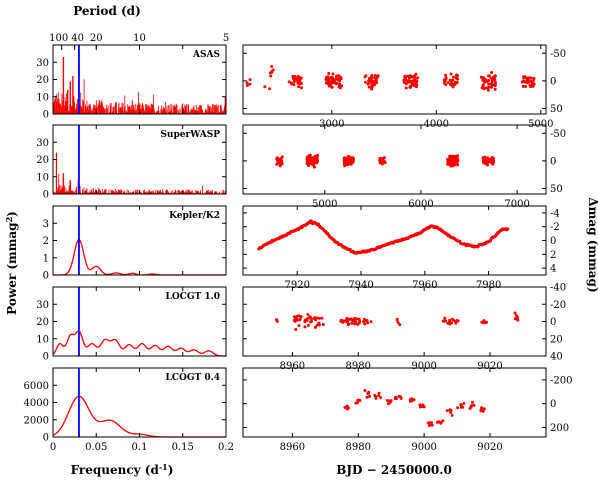 The image size is (598, 492). Describe the element at coordinates (553, 81) in the screenshot. I see `lc-ytick-label-0-1: 0` at that location.